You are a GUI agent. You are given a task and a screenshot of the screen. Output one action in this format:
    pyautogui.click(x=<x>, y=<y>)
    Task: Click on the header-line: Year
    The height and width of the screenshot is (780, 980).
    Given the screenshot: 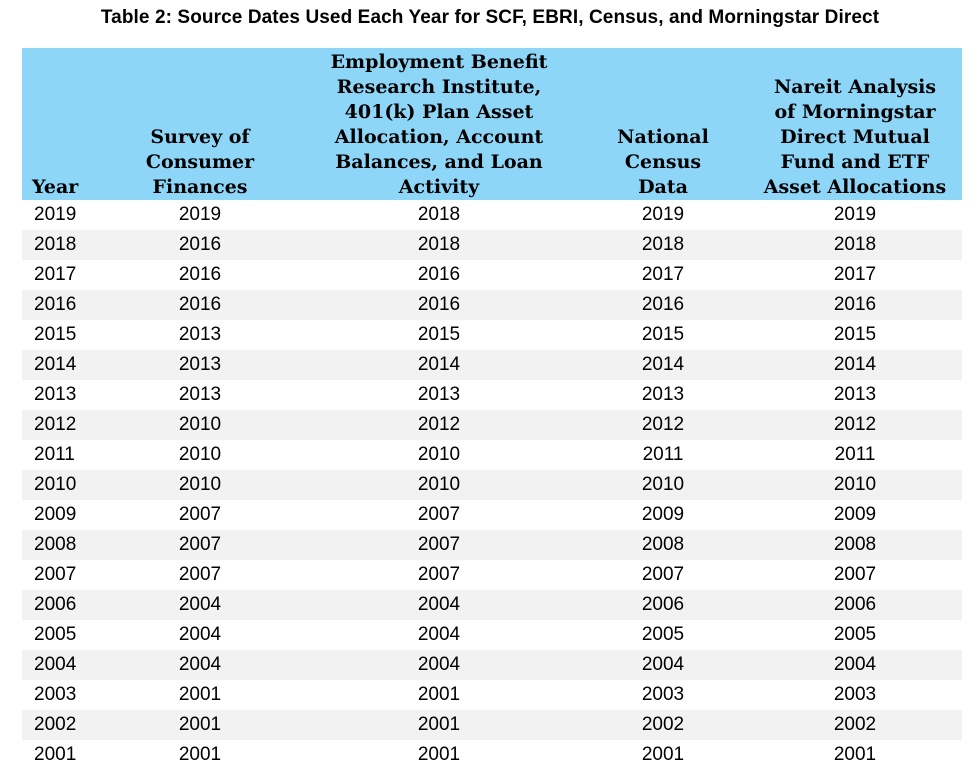 What is the action you would take?
    pyautogui.click(x=55, y=187)
    